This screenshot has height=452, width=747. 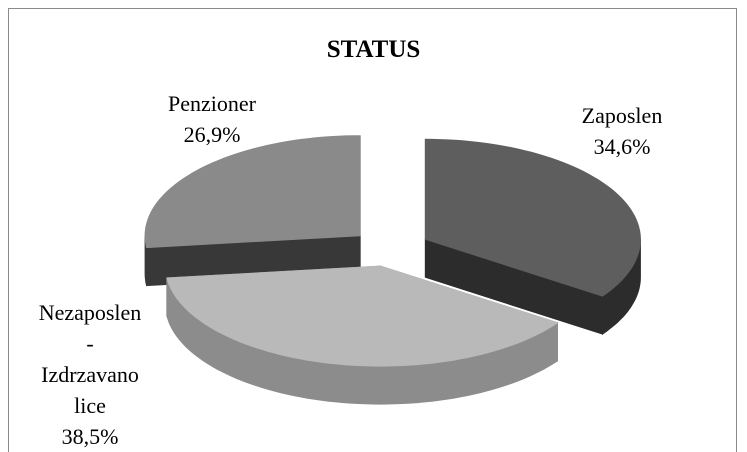 I want to click on category-label: Nezaposlen - Izdrzavano lice, so click(x=90, y=359).